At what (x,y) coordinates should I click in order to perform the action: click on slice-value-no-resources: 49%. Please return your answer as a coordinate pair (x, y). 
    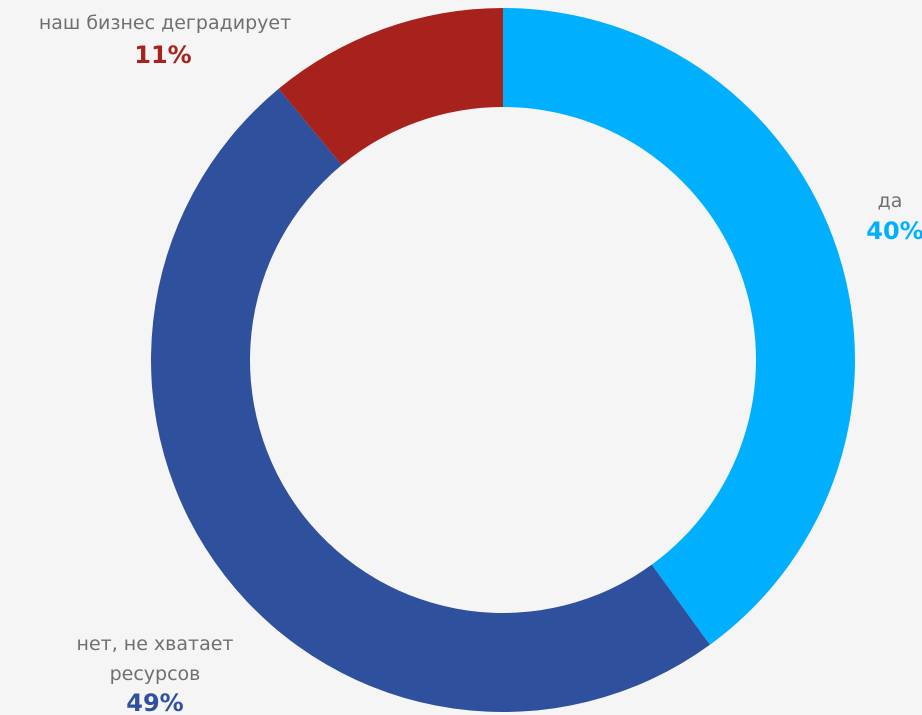
    Looking at the image, I should click on (154, 702).